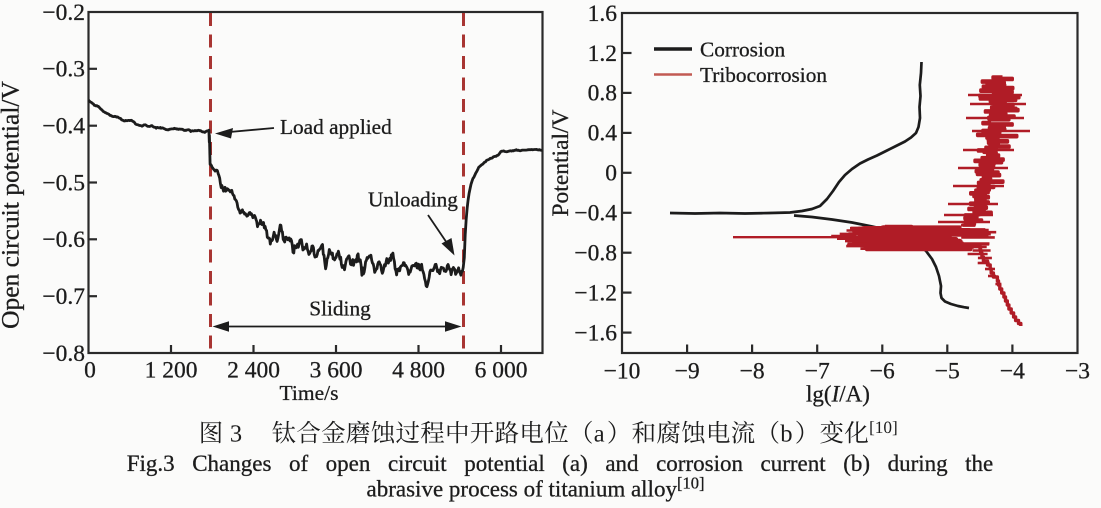  I want to click on svg-text: 1.2, so click(602, 54).